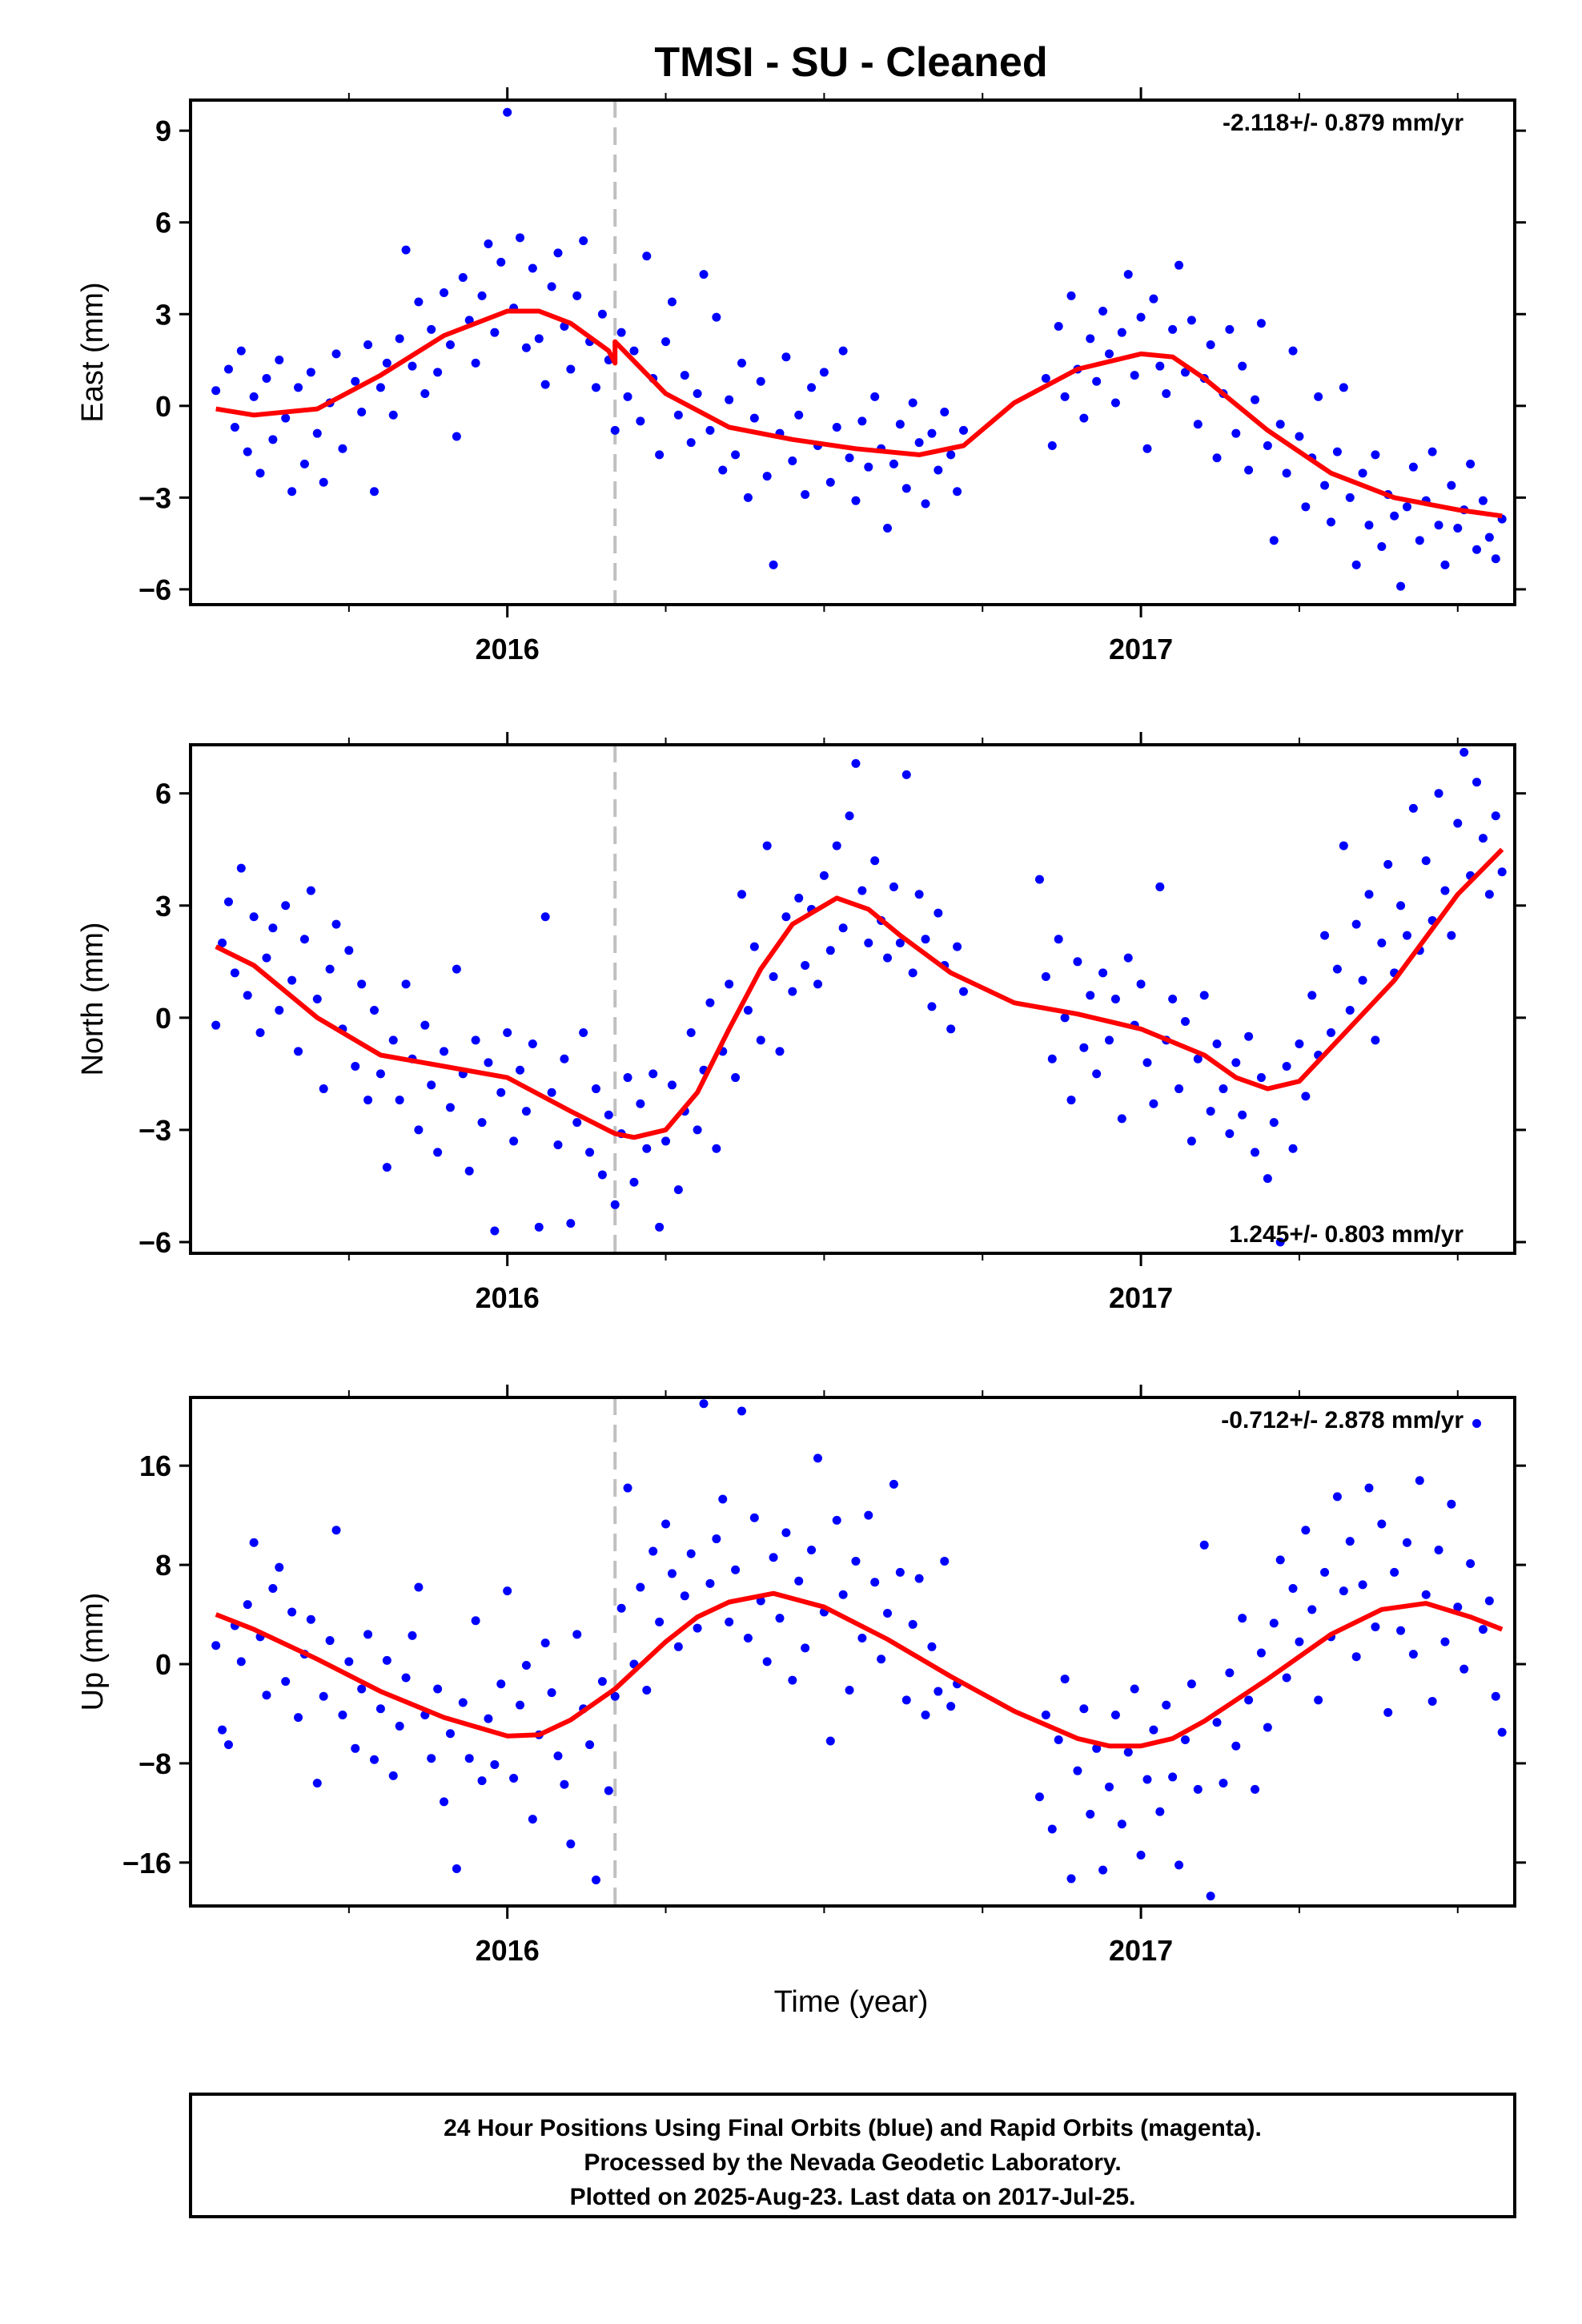 The height and width of the screenshot is (2324, 1582). I want to click on x-axis-label: Time (year), so click(851, 2002).